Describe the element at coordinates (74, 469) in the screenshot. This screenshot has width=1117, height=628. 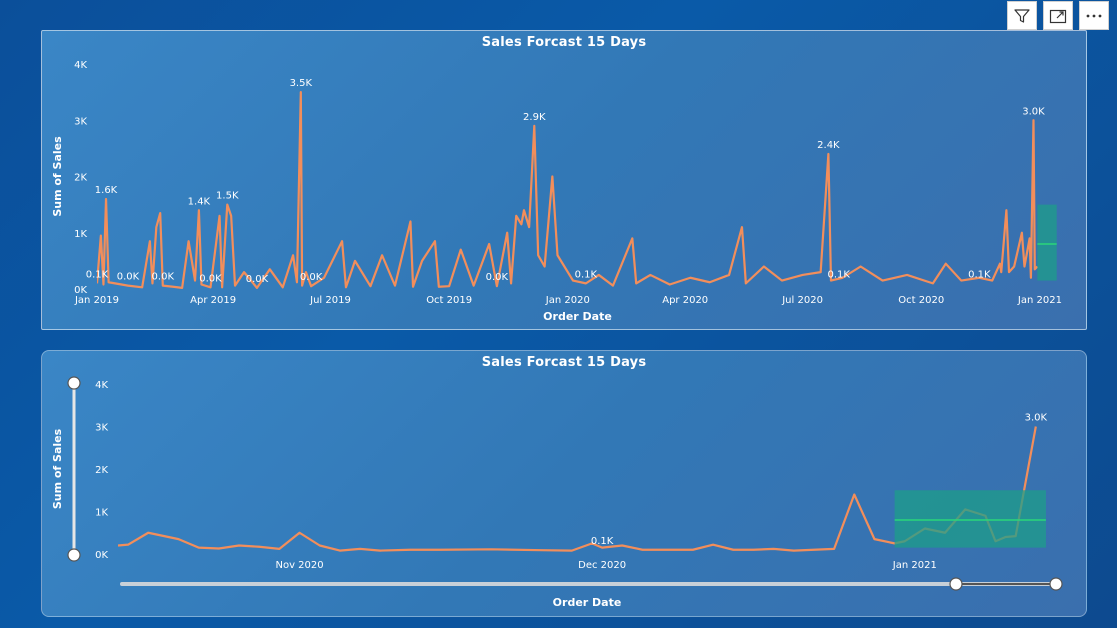
I see `y-range-slider` at that location.